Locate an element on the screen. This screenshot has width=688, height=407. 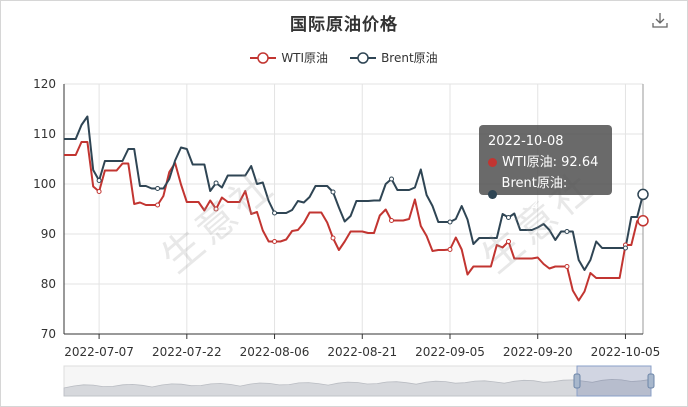
tooltip-text-brent: Brent原油: 97.92 is located at coordinates (534, 194).